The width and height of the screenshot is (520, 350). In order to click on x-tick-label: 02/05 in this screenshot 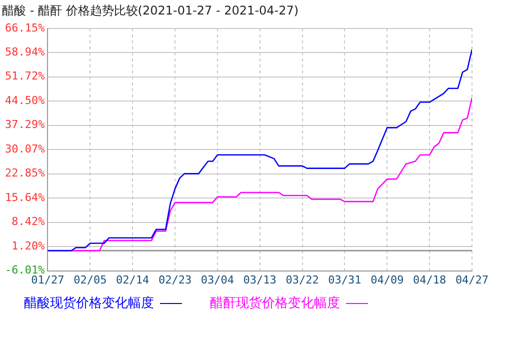, I will do `click(90, 279)`.